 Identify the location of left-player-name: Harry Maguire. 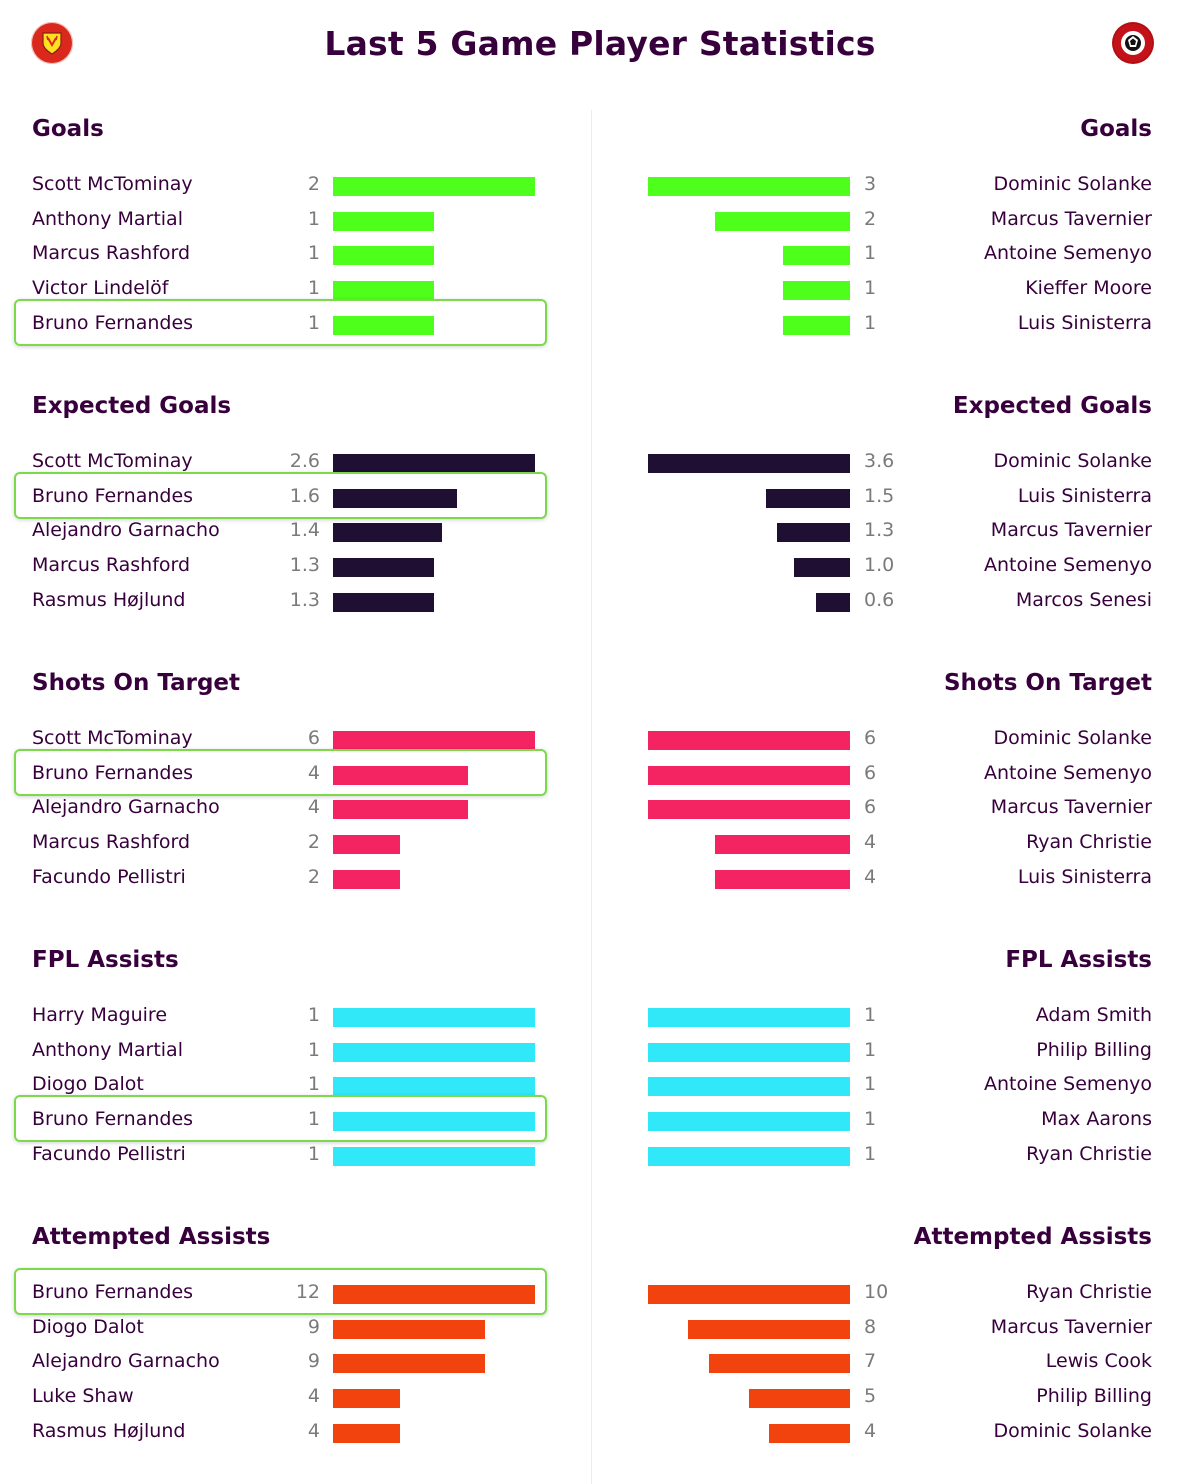
(100, 1015).